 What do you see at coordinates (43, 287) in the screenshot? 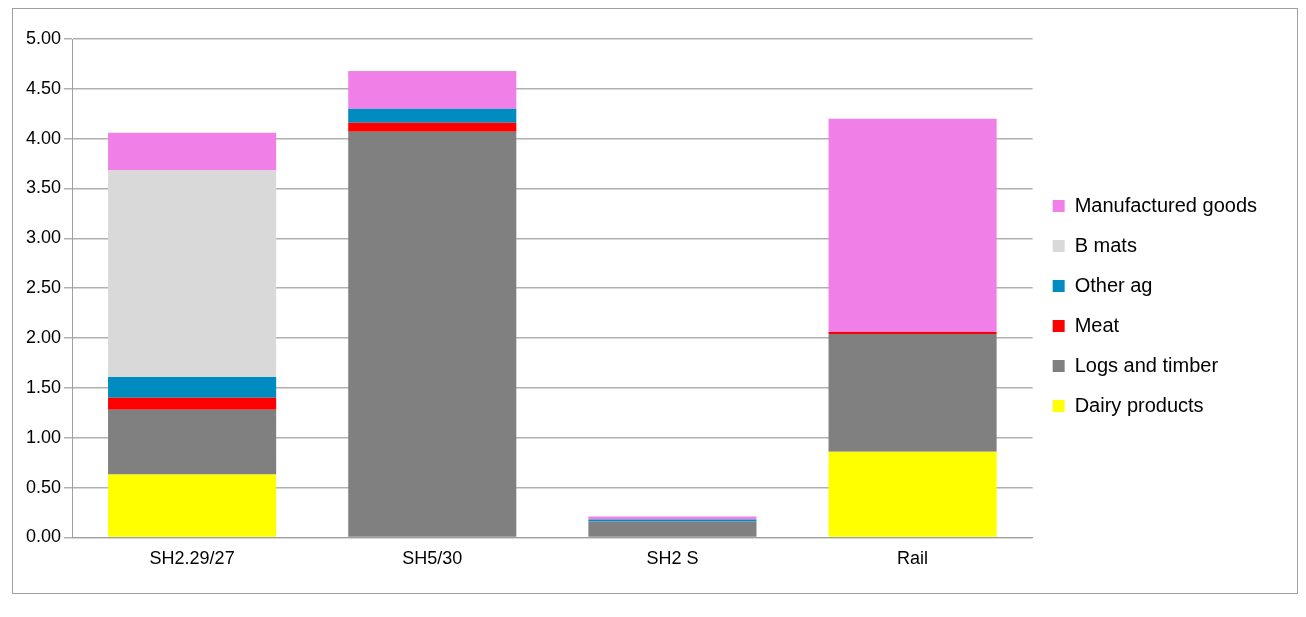
I see `y-tick-label: 2.50` at bounding box center [43, 287].